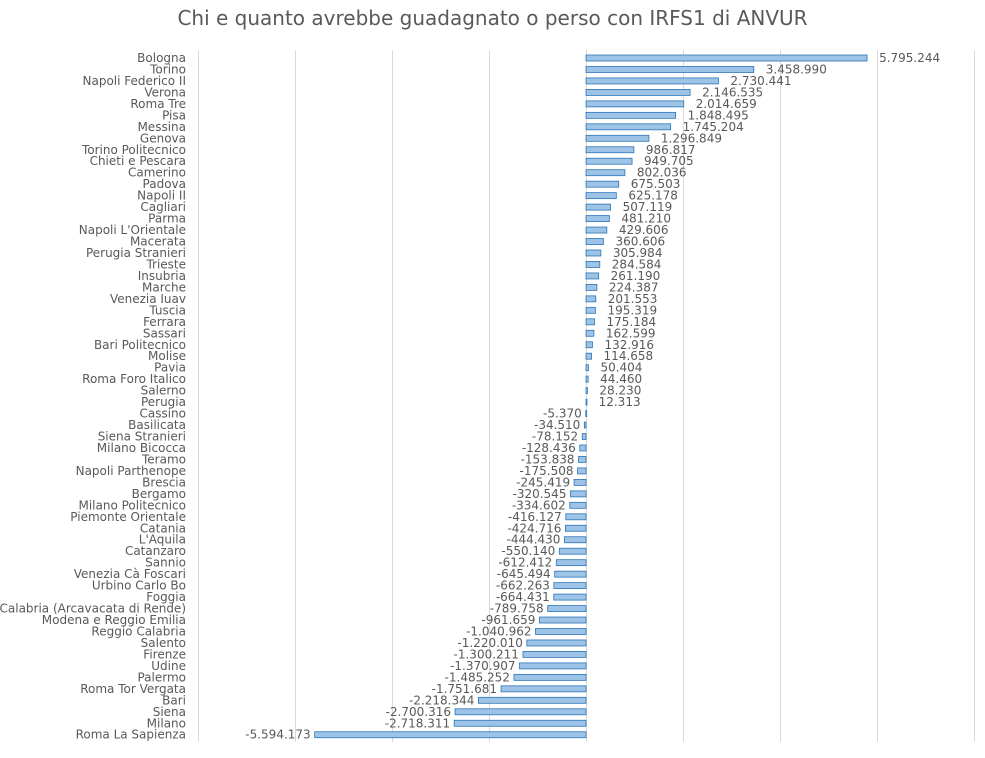 This screenshot has width=985, height=758. Describe the element at coordinates (629, 356) in the screenshot. I see `value-label: 114.658` at that location.